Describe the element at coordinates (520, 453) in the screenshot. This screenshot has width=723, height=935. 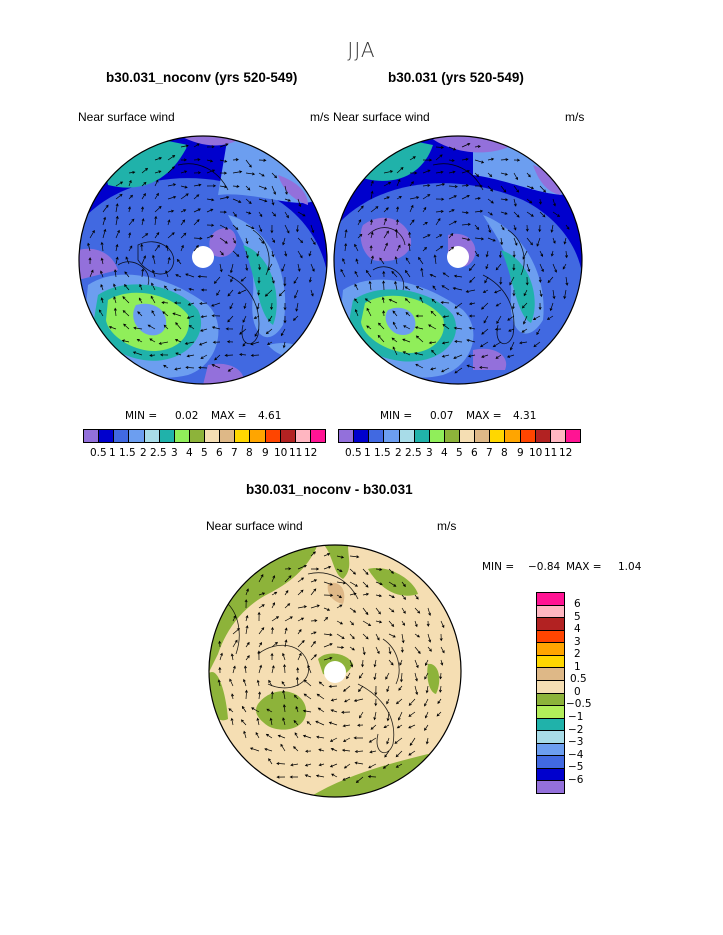
I see `colorbar2-tick: 9` at that location.